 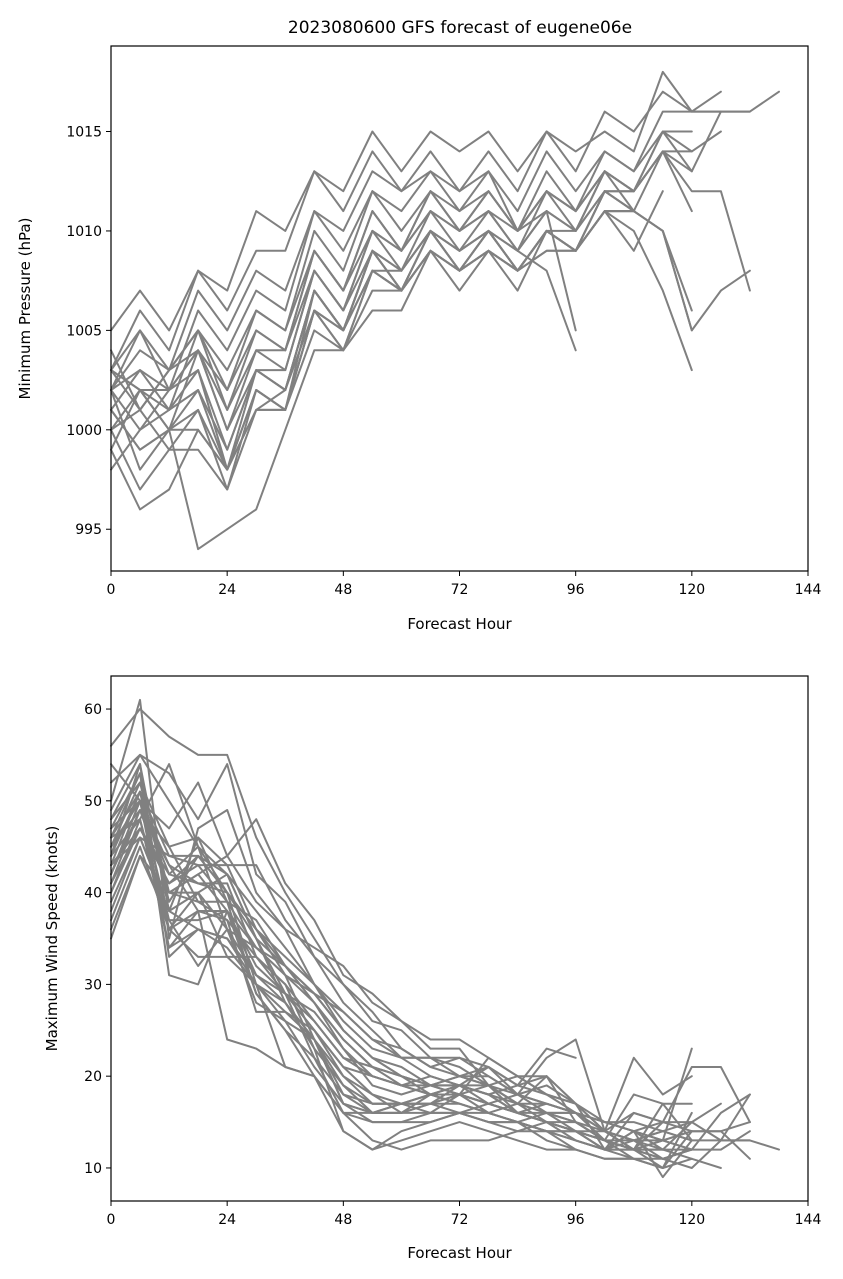 What do you see at coordinates (343, 590) in the screenshot?
I see `pressure-x-tick-label: 48` at bounding box center [343, 590].